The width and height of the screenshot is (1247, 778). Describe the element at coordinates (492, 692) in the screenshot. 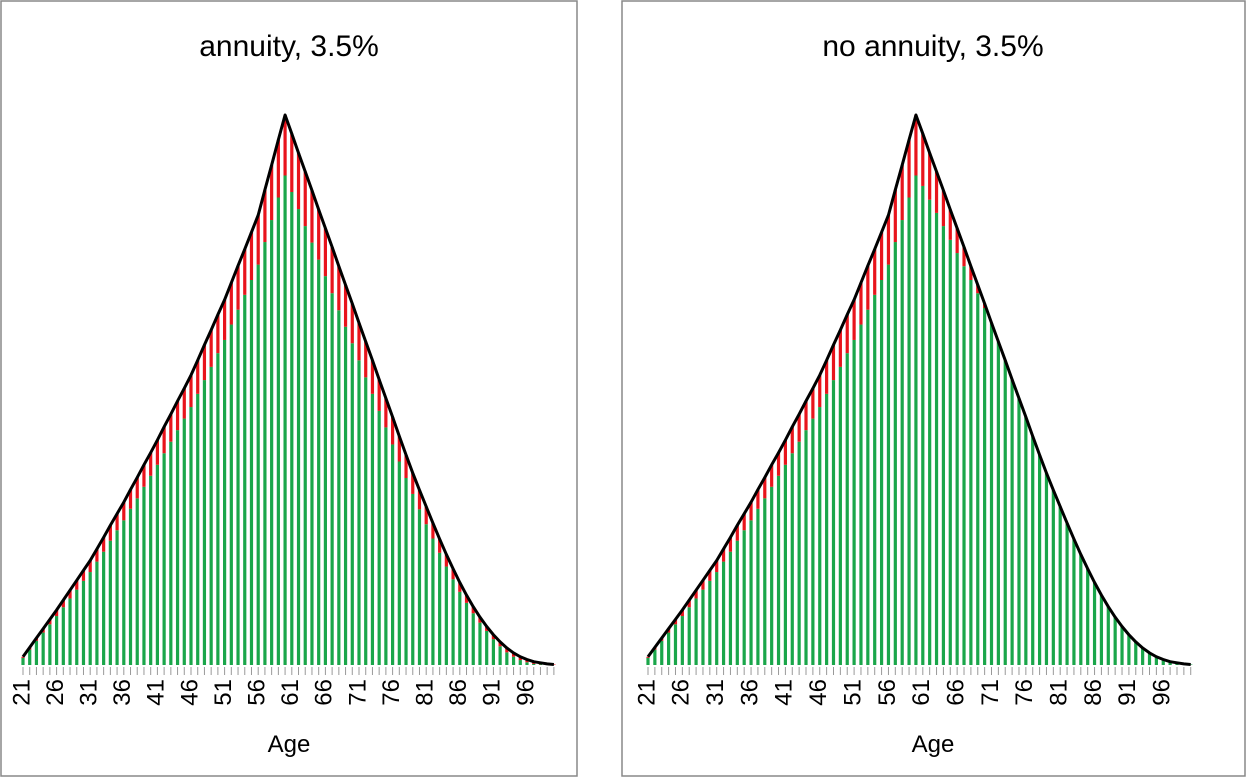

I see `x-tick-label: 91` at that location.